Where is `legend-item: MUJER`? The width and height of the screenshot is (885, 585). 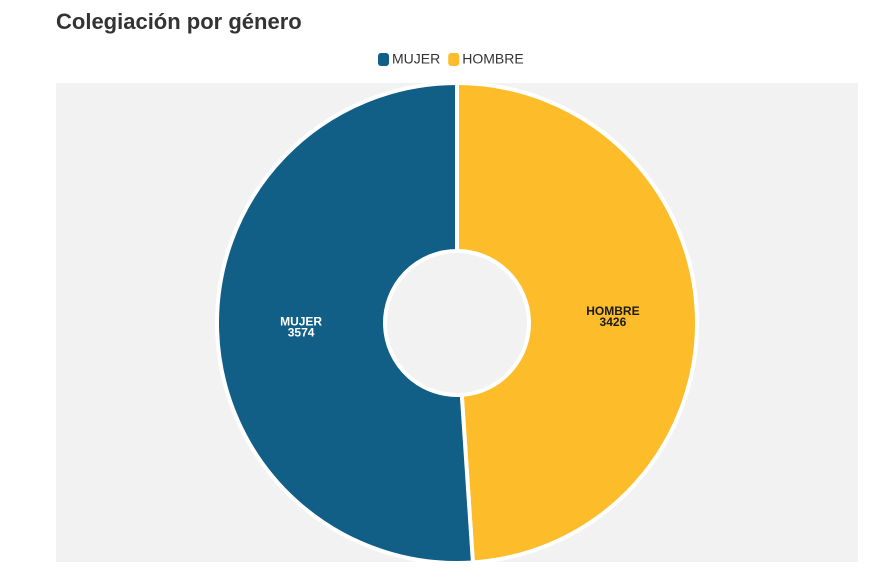
legend-item: MUJER is located at coordinates (409, 59).